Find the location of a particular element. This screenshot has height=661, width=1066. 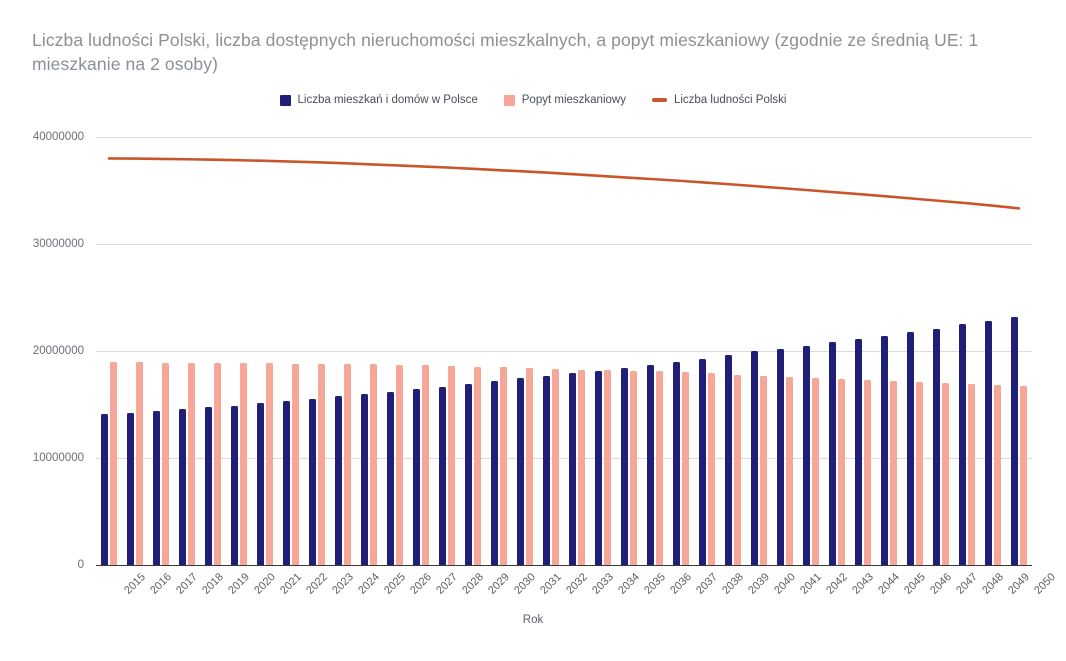

legend-item-2: Liczba ludności Polski is located at coordinates (719, 100).